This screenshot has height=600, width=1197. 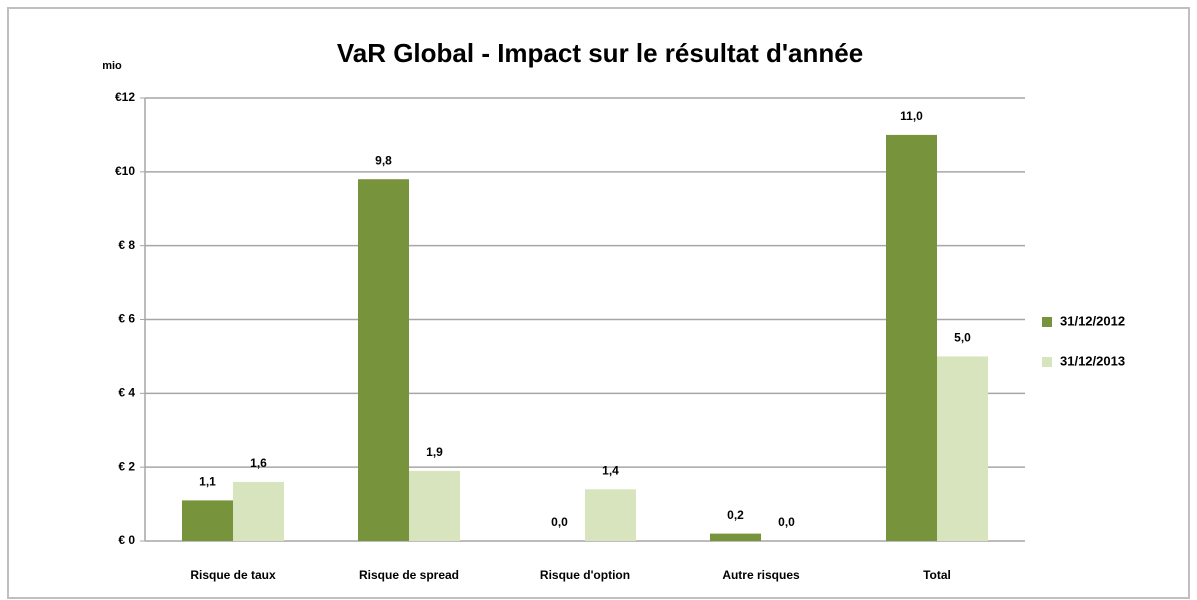 What do you see at coordinates (126, 245) in the screenshot?
I see `y-tick-label: € 8` at bounding box center [126, 245].